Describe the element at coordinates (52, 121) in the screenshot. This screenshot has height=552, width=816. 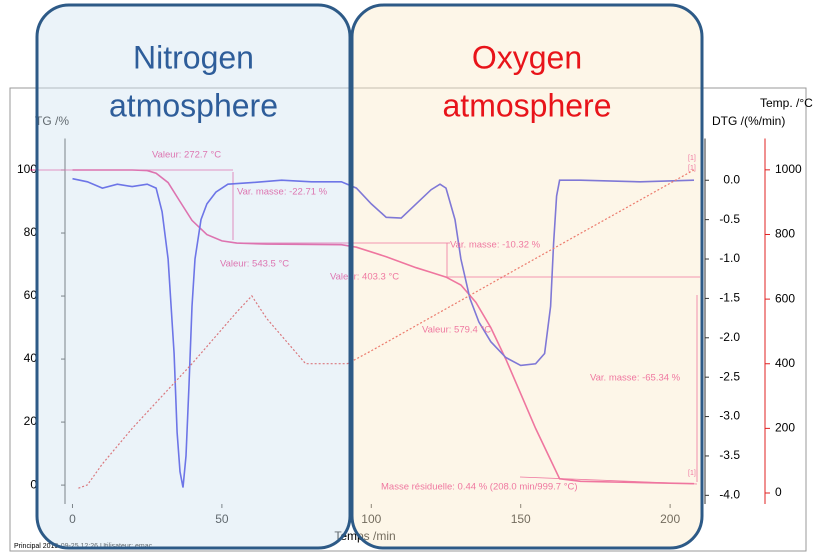
I see `y-axis-label: TG /%` at that location.